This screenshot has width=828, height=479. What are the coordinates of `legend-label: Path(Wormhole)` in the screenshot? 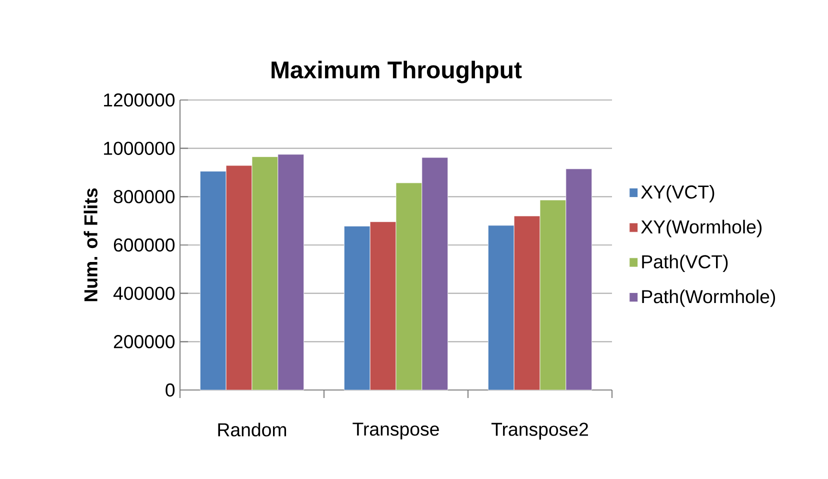 It's located at (709, 298).